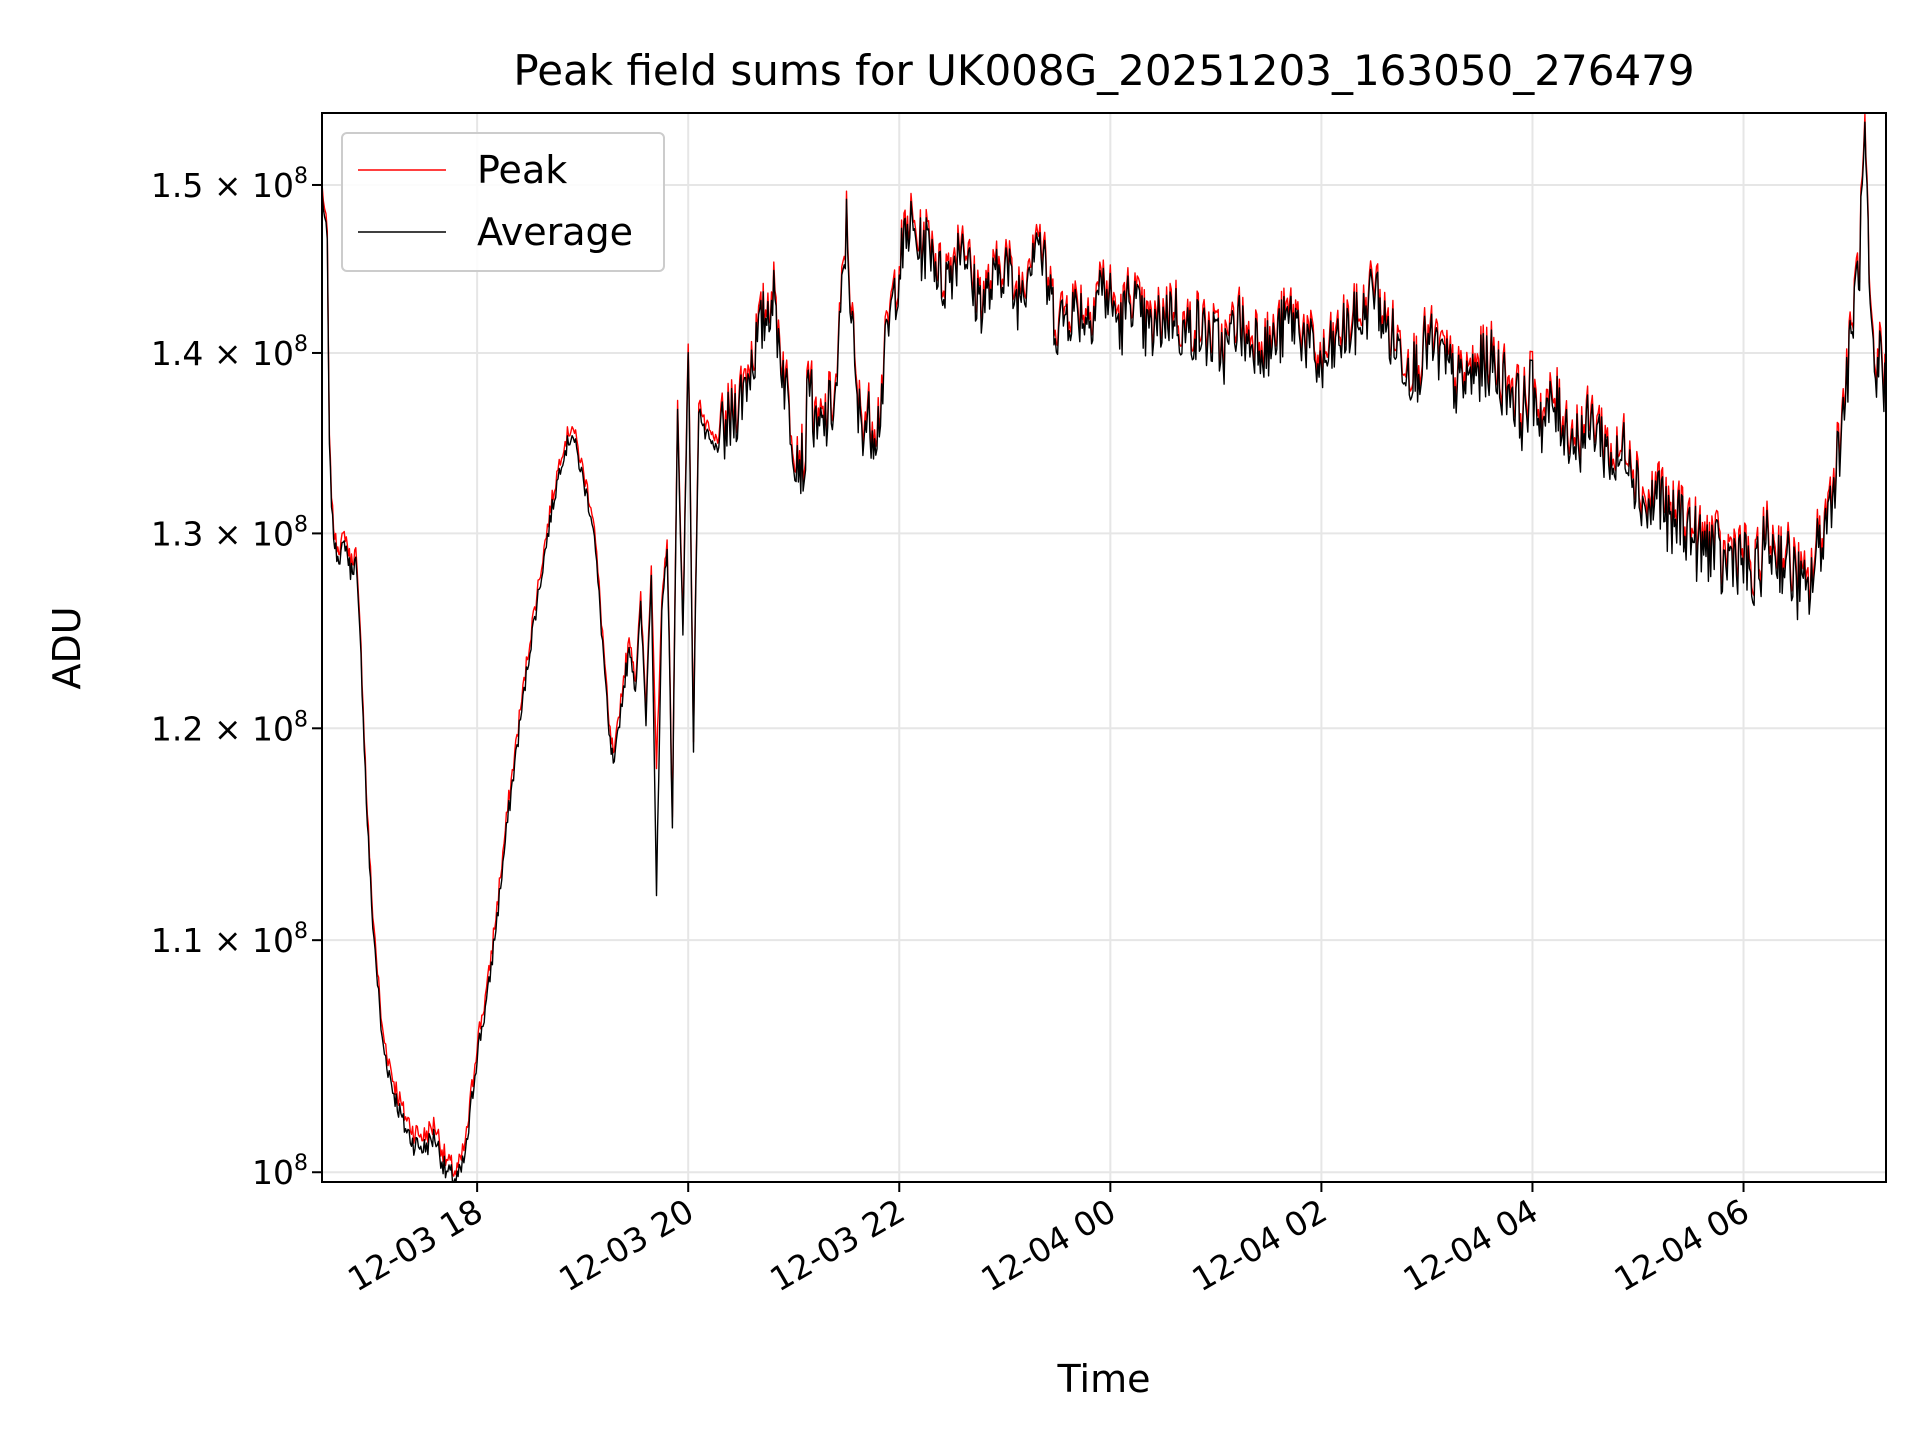 The image size is (1920, 1440). What do you see at coordinates (1104, 1379) in the screenshot?
I see `x-axis-label: Time` at bounding box center [1104, 1379].